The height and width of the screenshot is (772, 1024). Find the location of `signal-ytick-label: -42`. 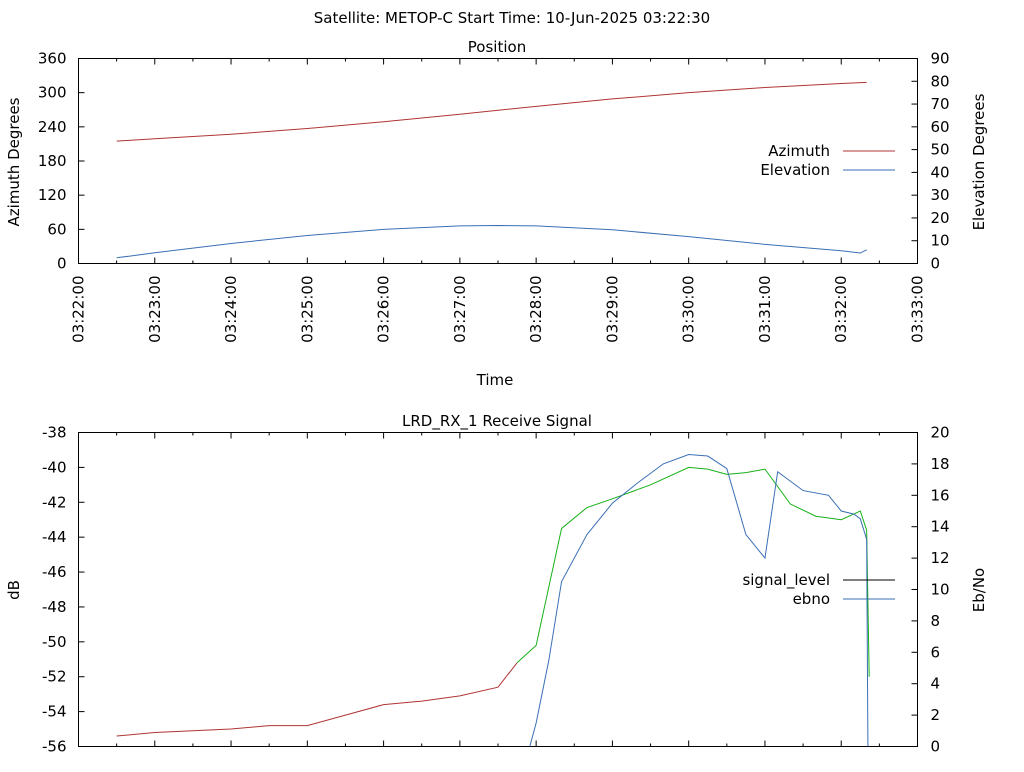

signal-ytick-label: -42 is located at coordinates (54, 502).